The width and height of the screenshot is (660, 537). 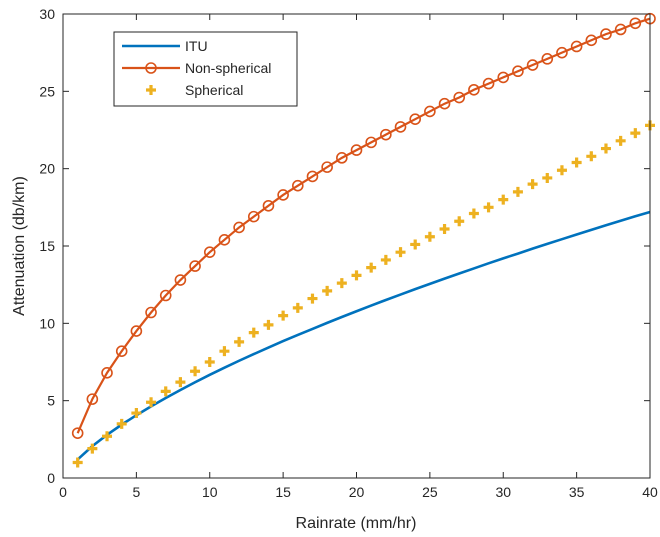 I want to click on legend-label-spherical: Spherical, so click(x=214, y=90).